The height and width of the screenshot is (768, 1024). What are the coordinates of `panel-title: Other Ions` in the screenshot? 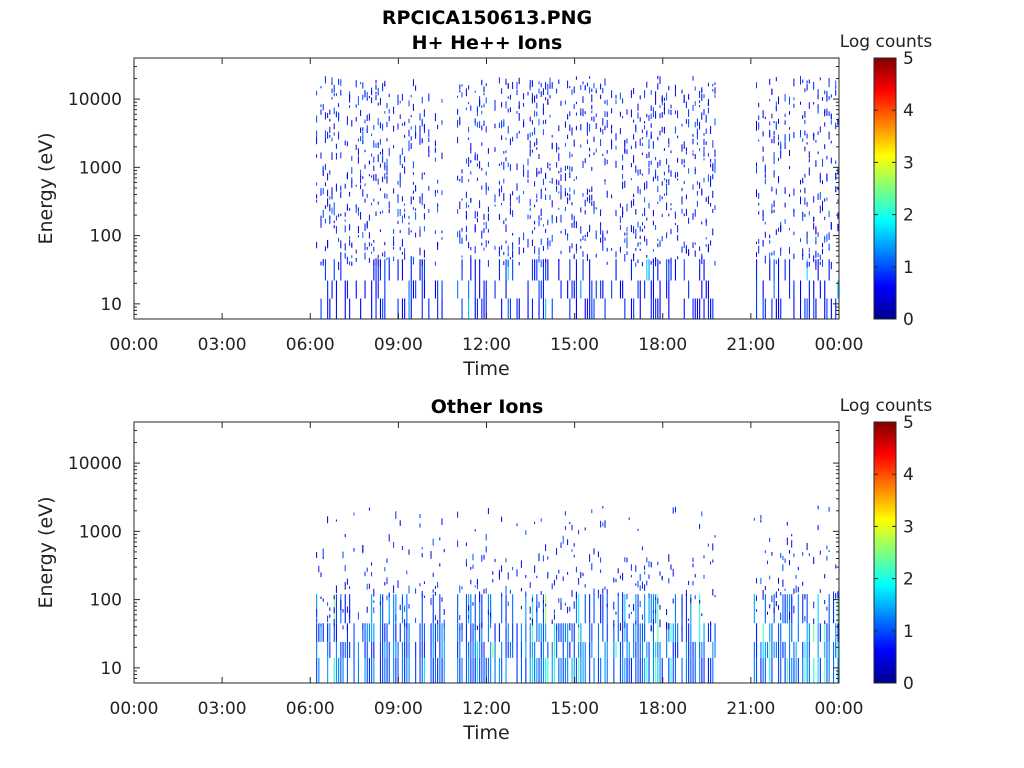 It's located at (487, 407).